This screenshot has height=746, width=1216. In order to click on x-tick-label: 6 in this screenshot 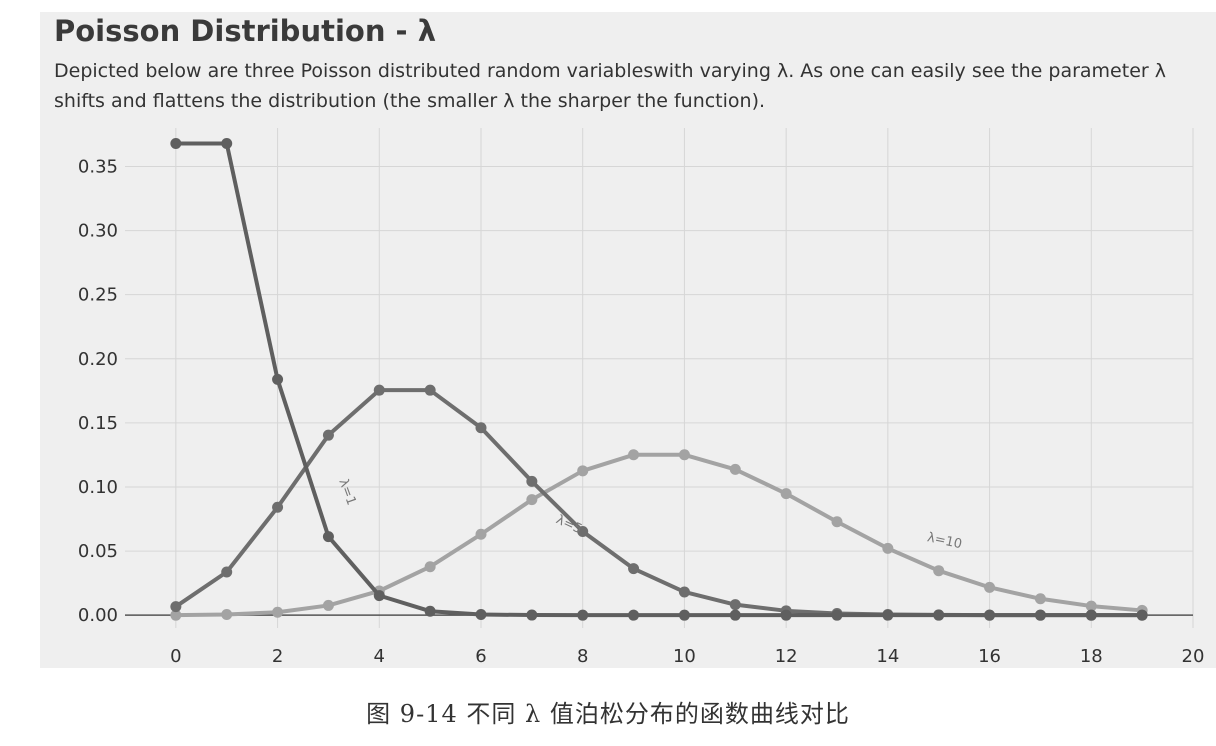, I will do `click(480, 656)`.